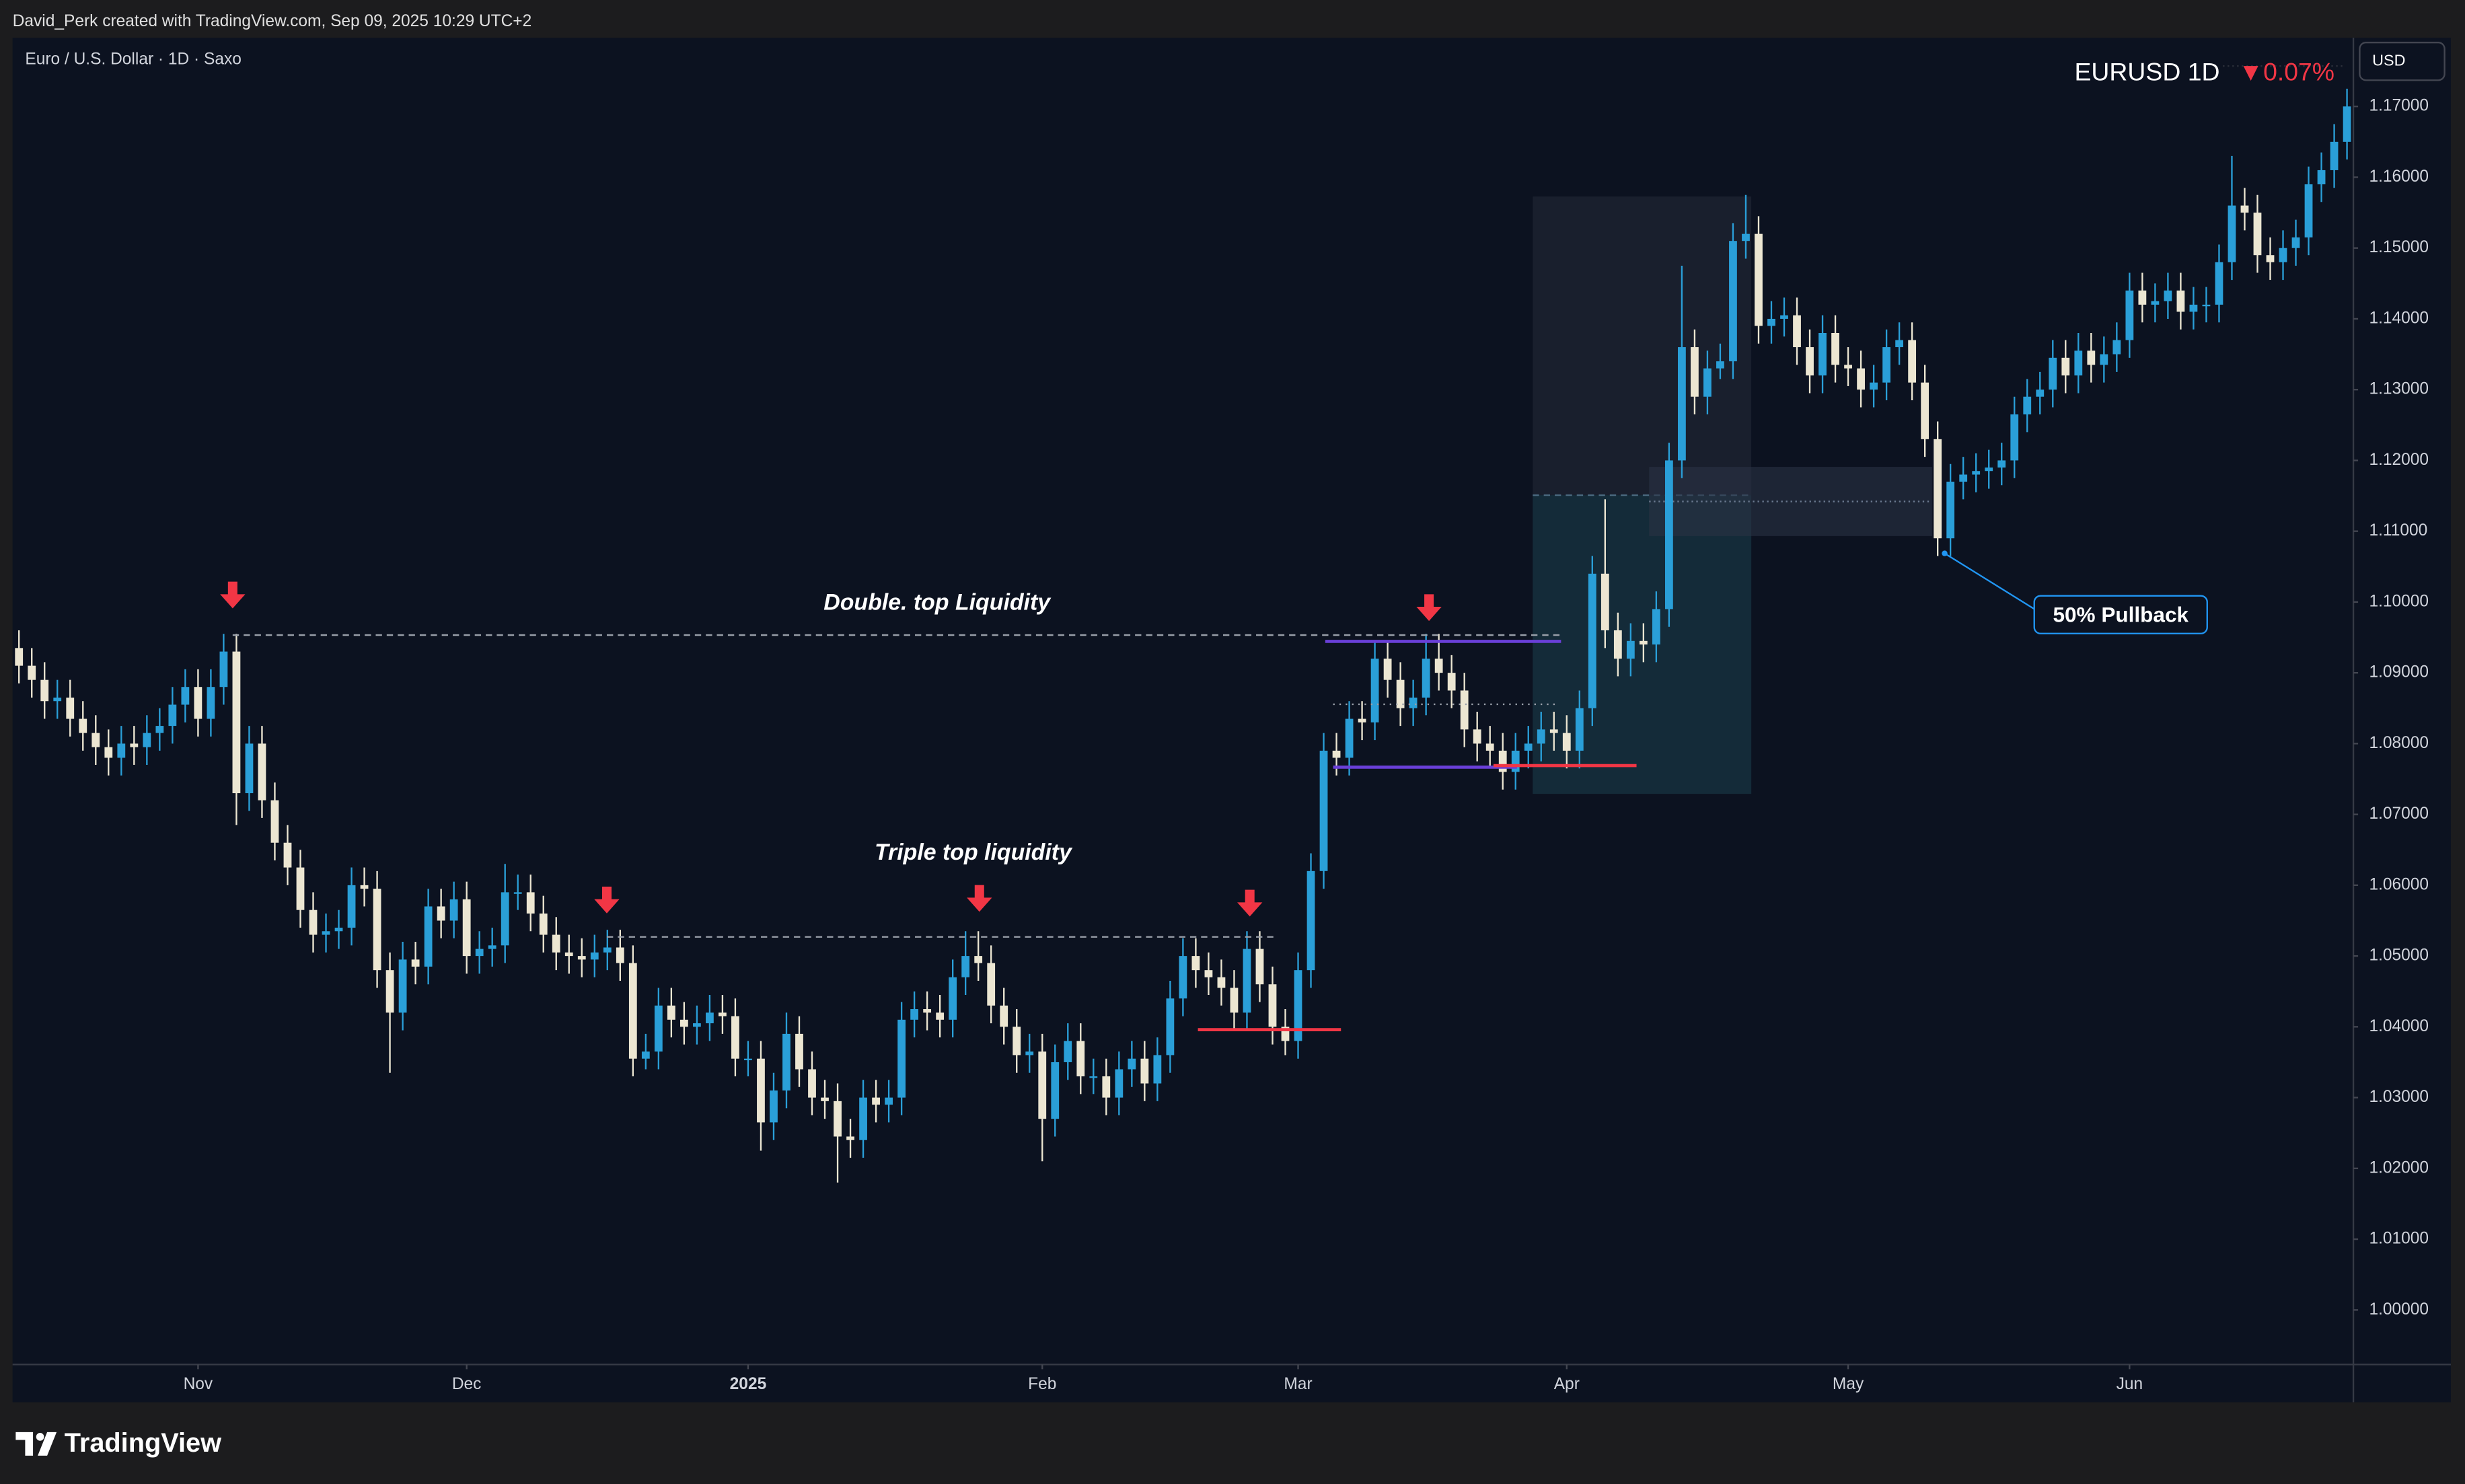  Describe the element at coordinates (2399, 1167) in the screenshot. I see `y-tick-label: 1.02000` at that location.